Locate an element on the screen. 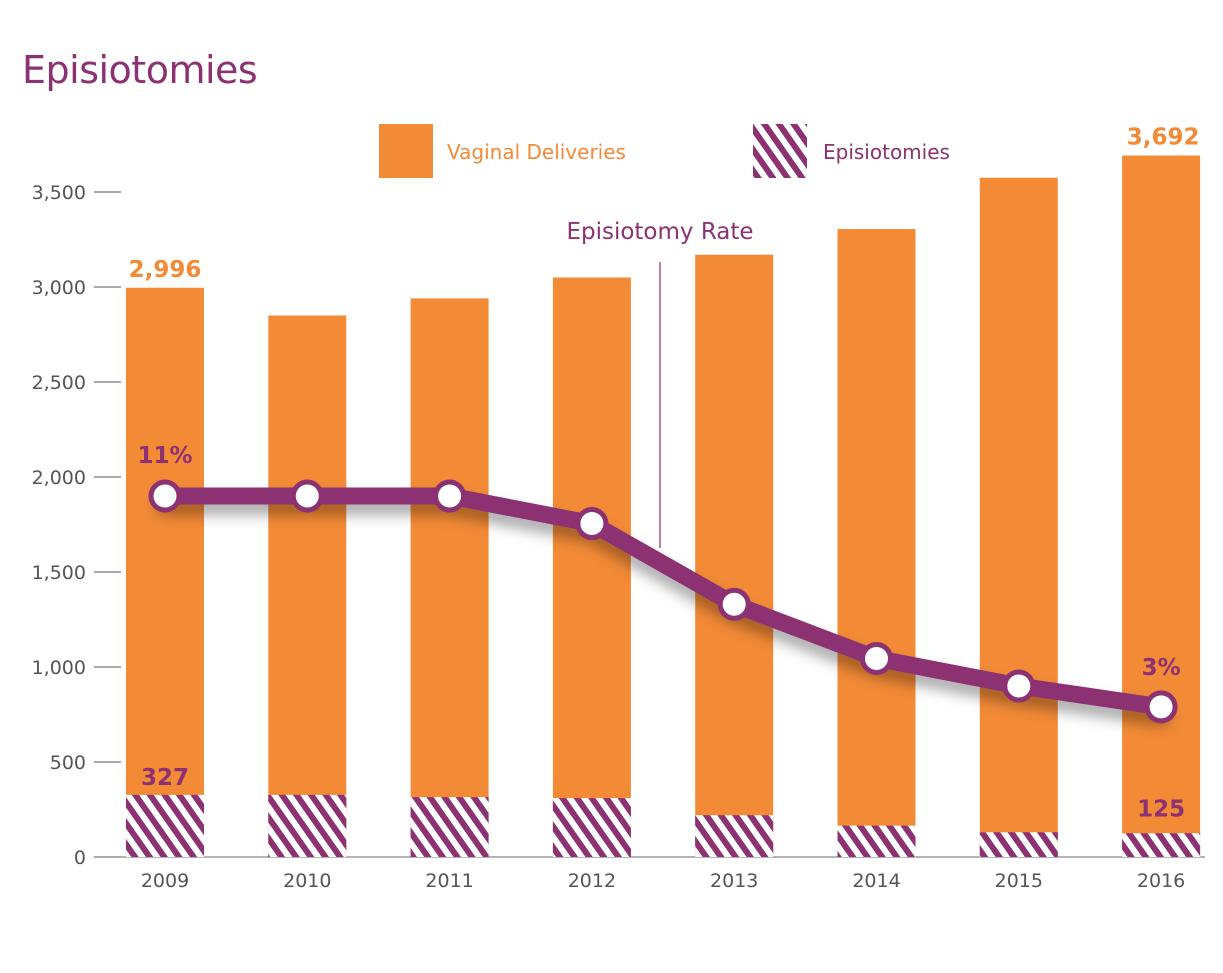 This screenshot has height=973, width=1223. rate-annotation-label: Episiotomy Rate is located at coordinates (659, 232).